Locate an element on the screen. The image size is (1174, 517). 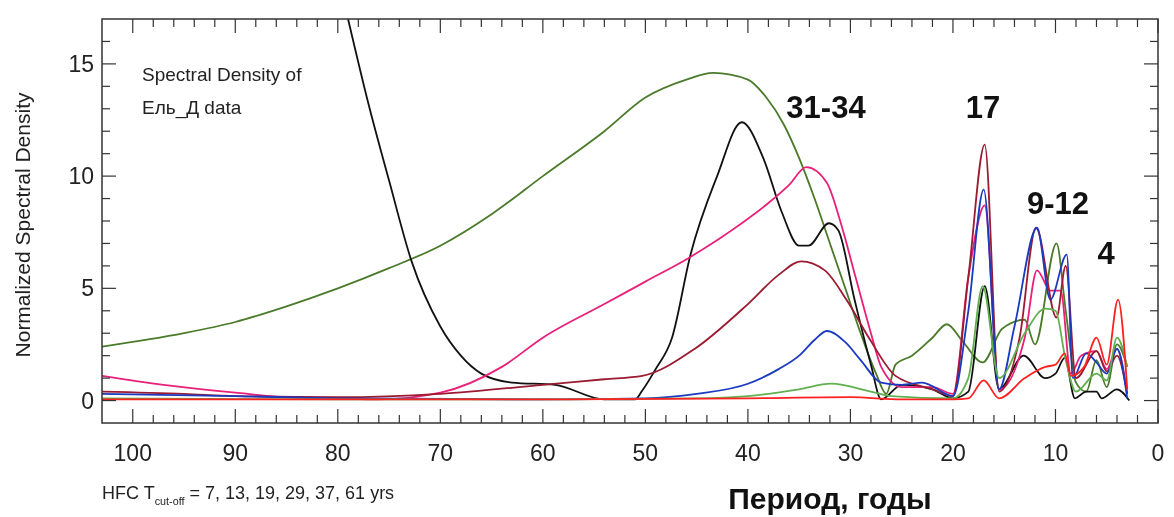
annotation: Ель_Д data is located at coordinates (192, 108).